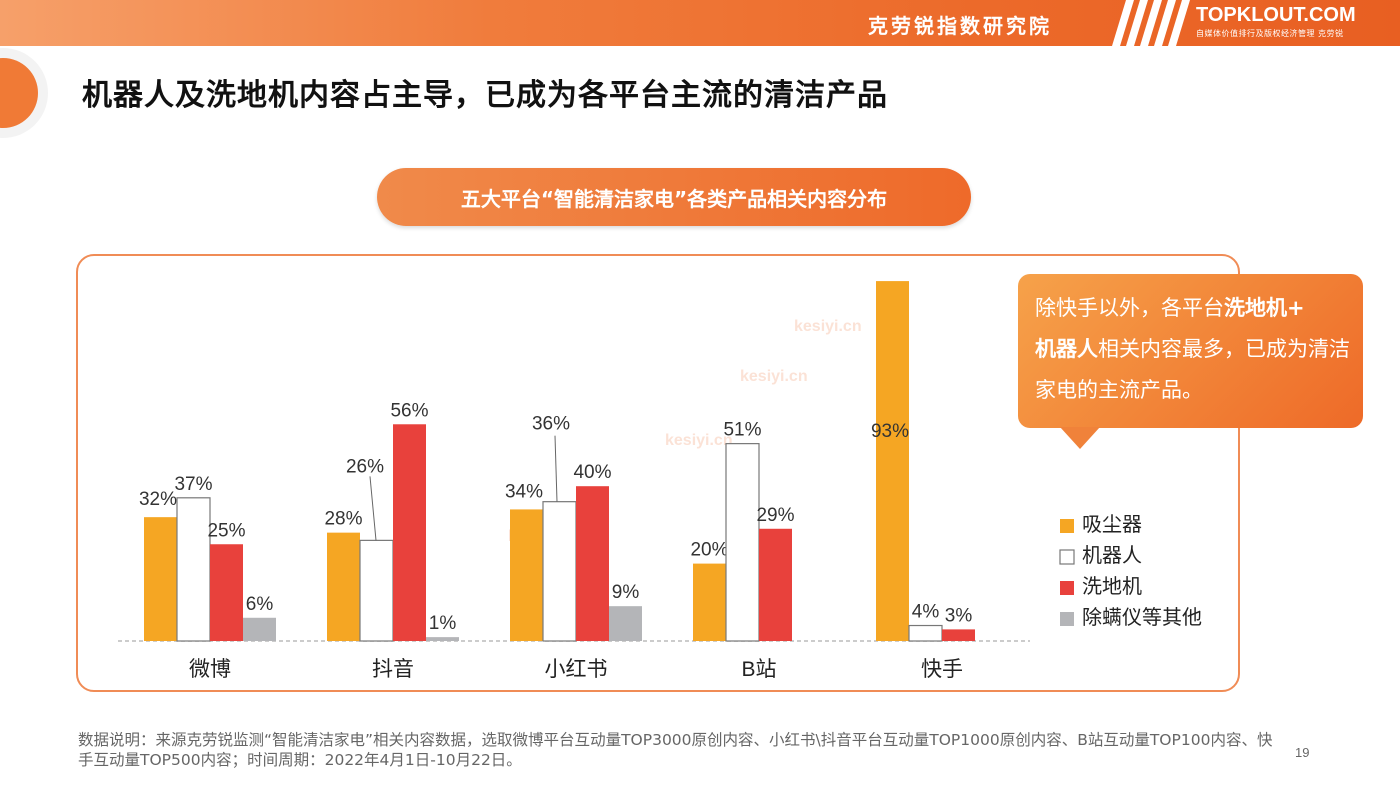  What do you see at coordinates (674, 197) in the screenshot?
I see `chart-title-pill: 五大平台“智能清洁家电”各类产品相关内容分布` at bounding box center [674, 197].